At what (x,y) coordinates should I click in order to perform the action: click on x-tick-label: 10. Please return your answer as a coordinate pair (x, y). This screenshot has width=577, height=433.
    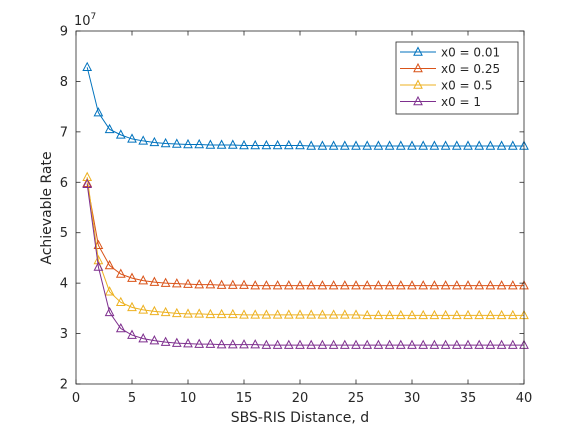
    Looking at the image, I should click on (188, 398).